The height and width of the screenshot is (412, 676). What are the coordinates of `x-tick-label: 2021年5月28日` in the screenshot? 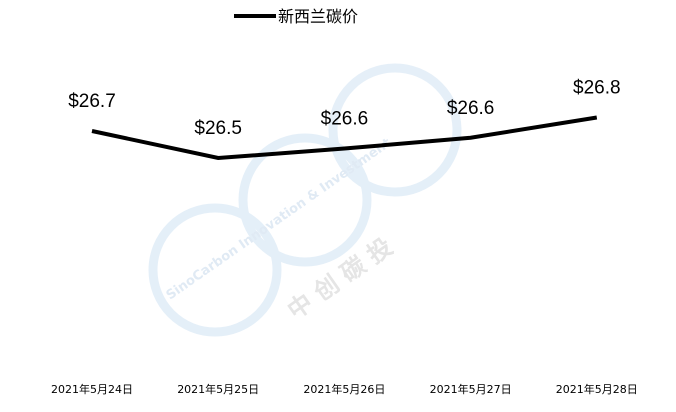 It's located at (597, 389).